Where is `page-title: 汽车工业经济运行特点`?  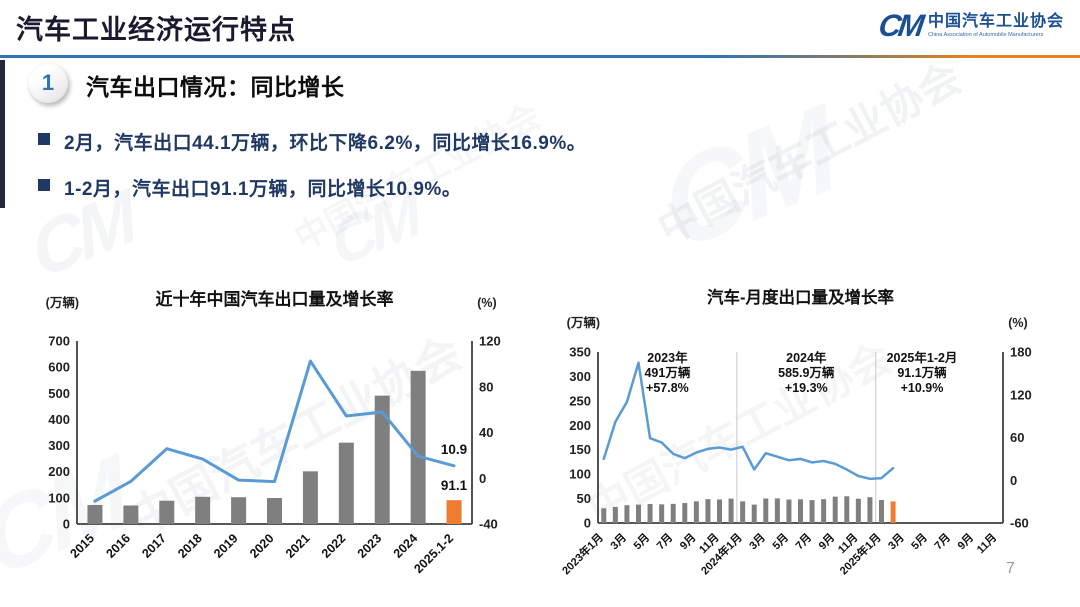
page-title: 汽车工业经济运行特点 is located at coordinates (156, 30).